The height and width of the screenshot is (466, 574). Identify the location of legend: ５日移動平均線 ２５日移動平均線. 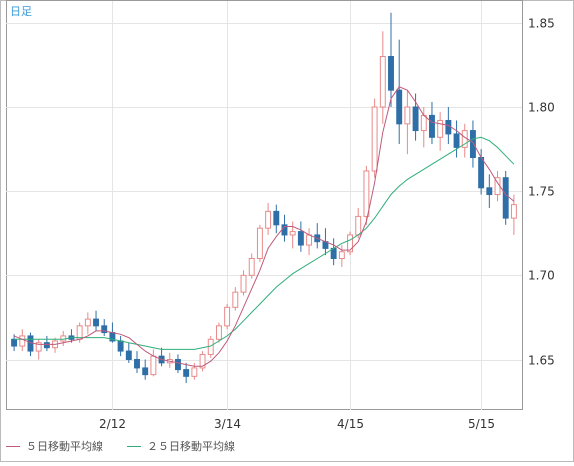
(132, 446).